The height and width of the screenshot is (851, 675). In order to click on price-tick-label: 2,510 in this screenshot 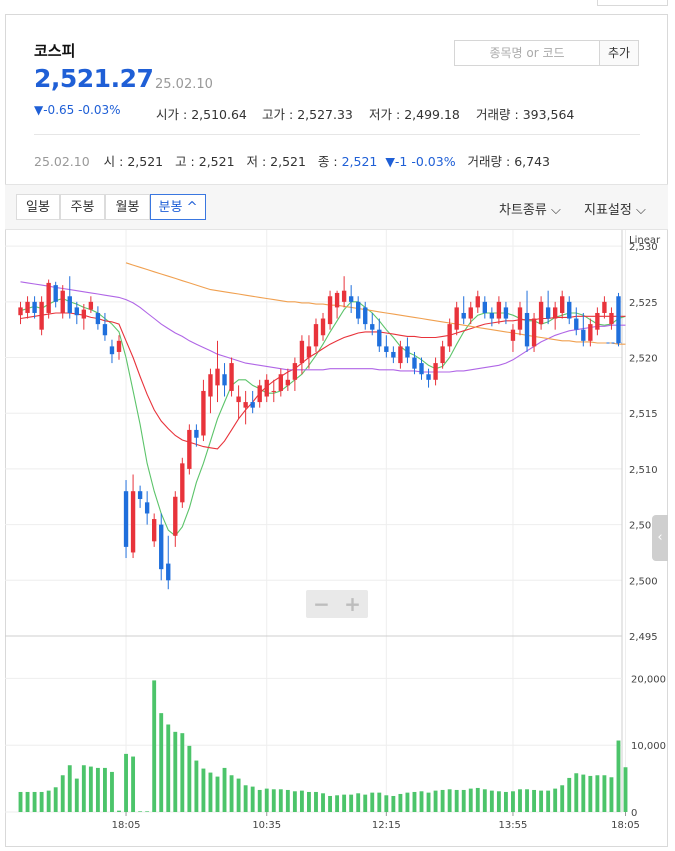, I will do `click(643, 470)`.